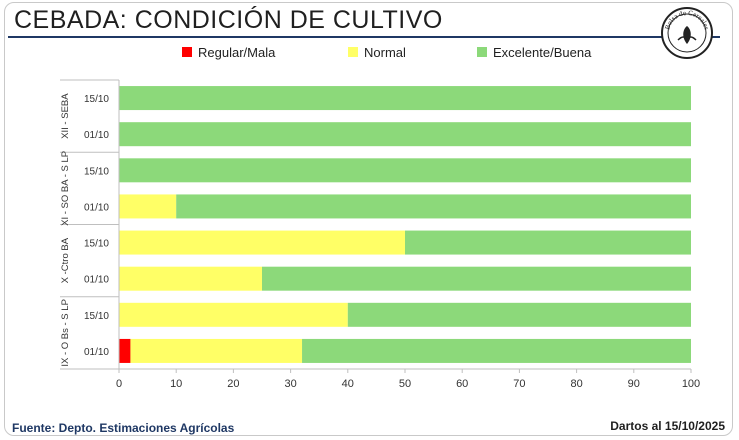 The width and height of the screenshot is (739, 440). What do you see at coordinates (353, 52) in the screenshot?
I see `legend-swatch-normal` at bounding box center [353, 52].